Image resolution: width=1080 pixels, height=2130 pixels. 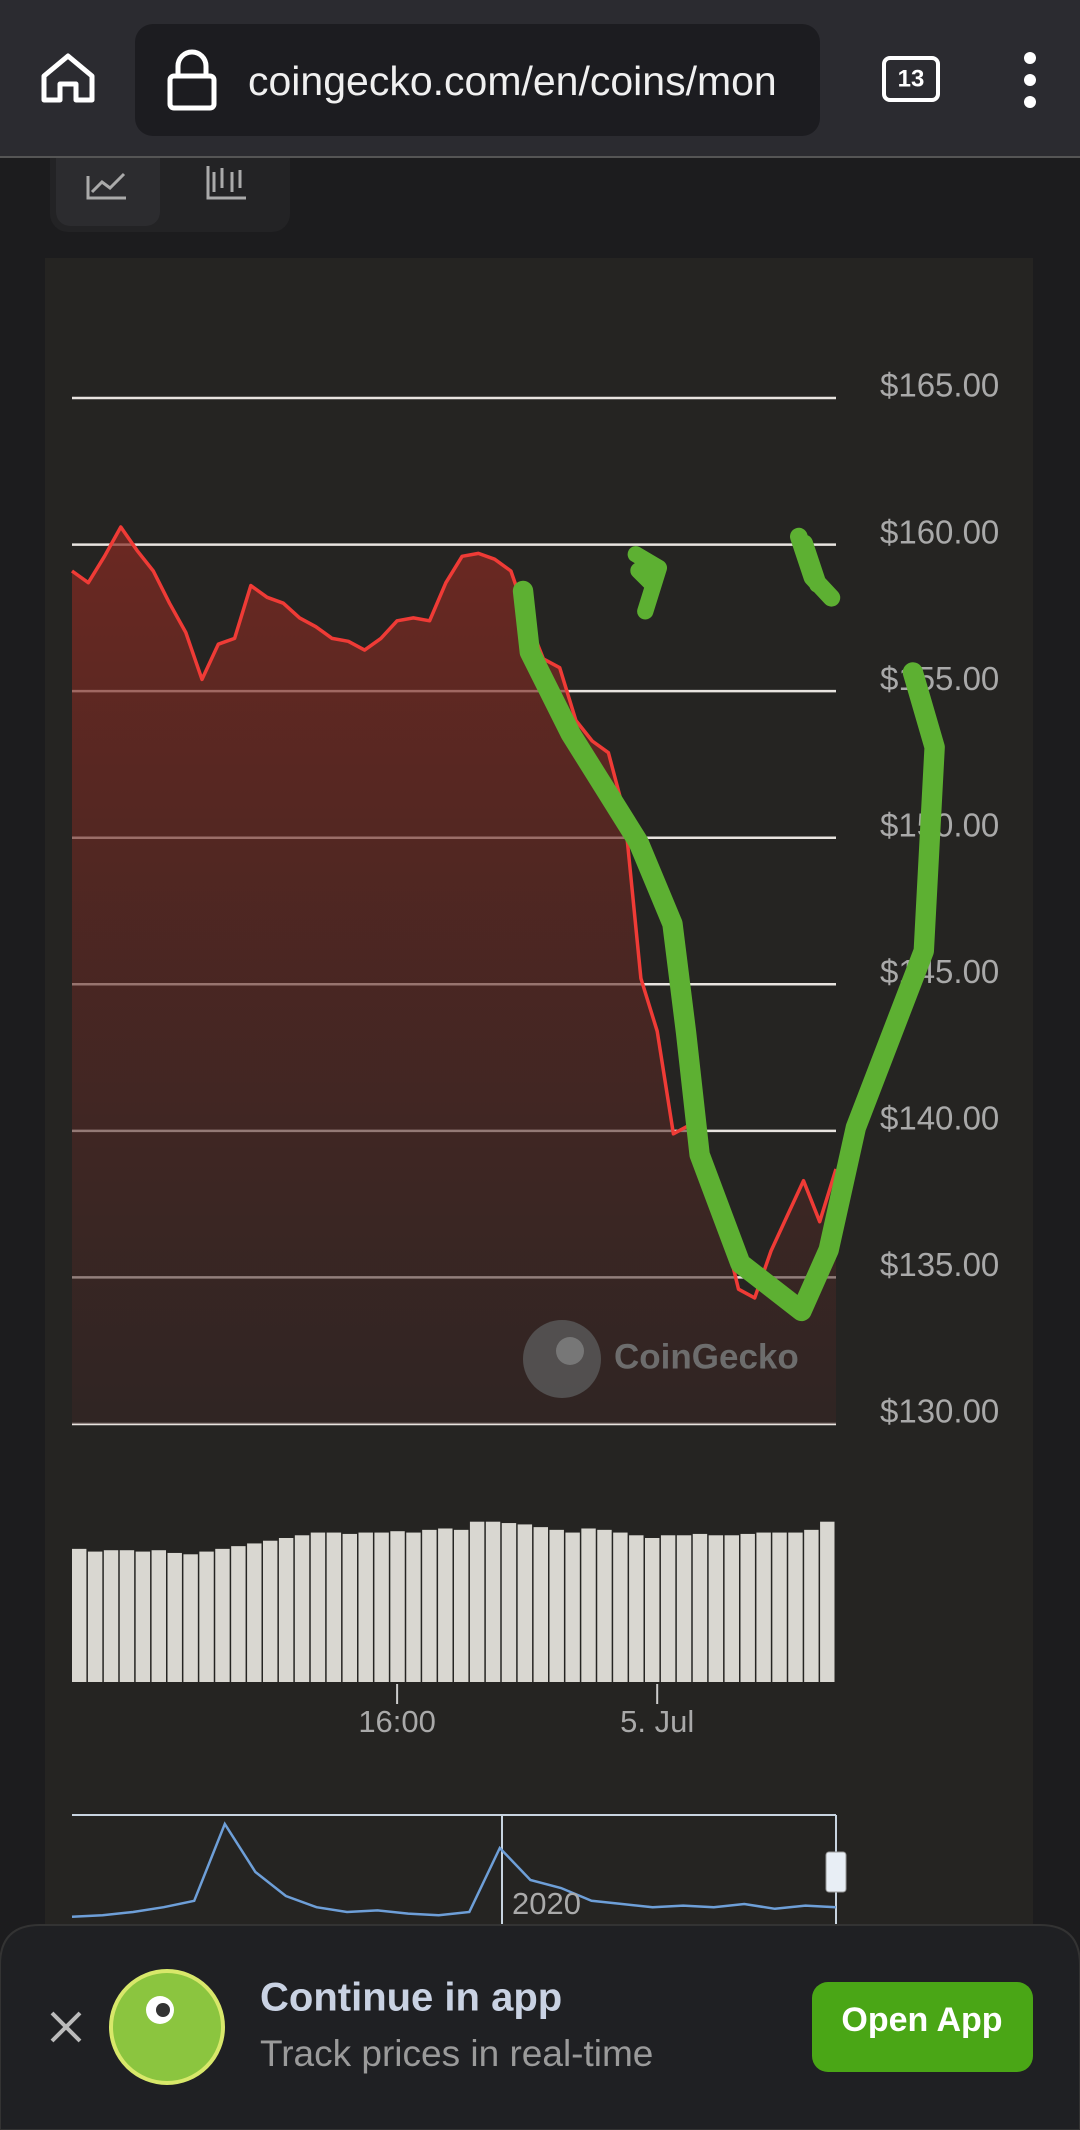 I want to click on url-text: coingecko.com/en/coins/mon, so click(x=512, y=81).